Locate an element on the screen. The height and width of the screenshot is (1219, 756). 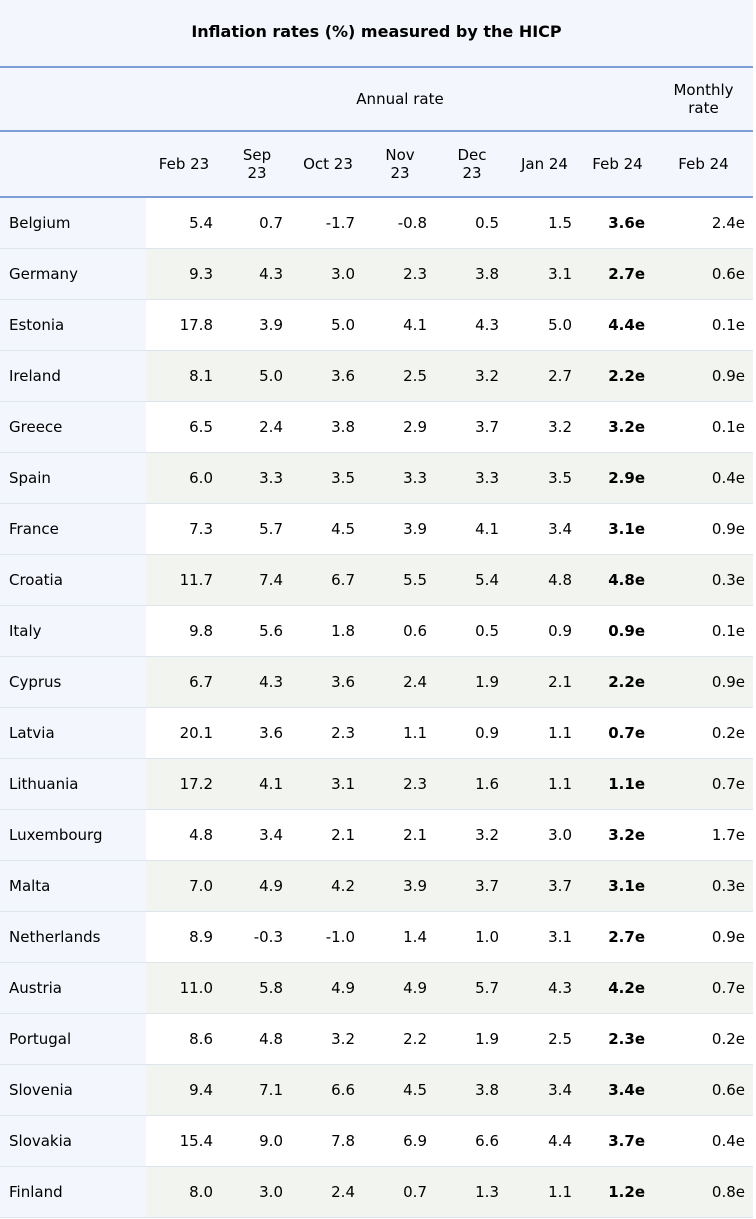
value-cell: 2.7 is located at coordinates (560, 376).